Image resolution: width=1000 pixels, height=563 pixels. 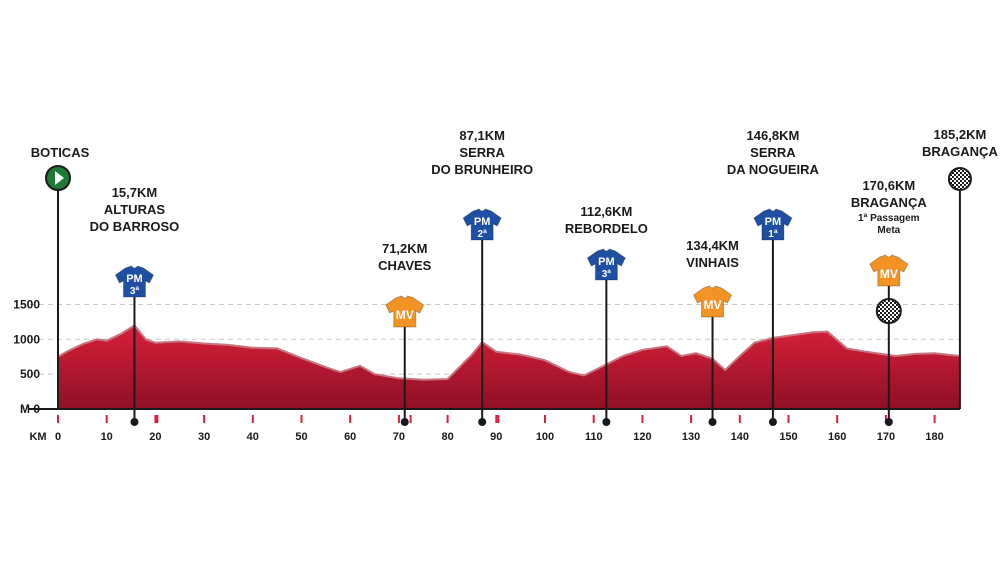 I want to click on x-tick-label: 110, so click(x=594, y=437).